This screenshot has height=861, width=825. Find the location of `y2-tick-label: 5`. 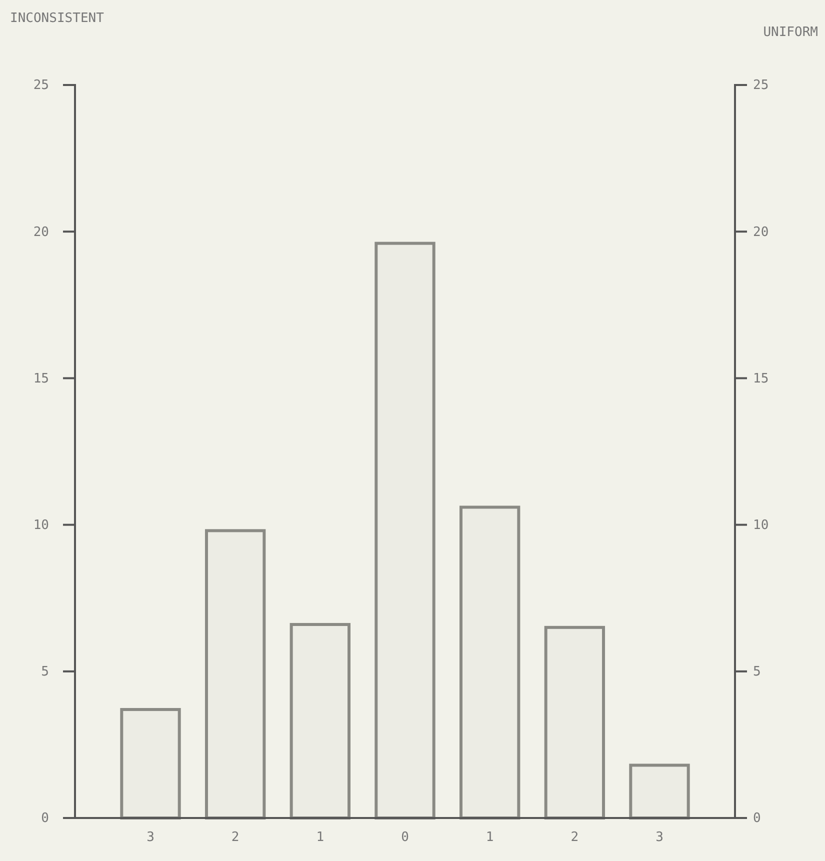

y2-tick-label: 5 is located at coordinates (757, 672).